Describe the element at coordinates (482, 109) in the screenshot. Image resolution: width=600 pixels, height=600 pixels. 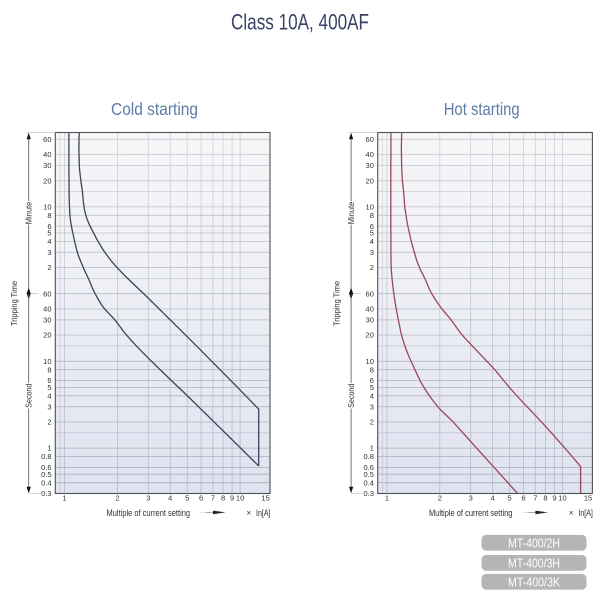
I see `svg-text: Hot starting` at that location.